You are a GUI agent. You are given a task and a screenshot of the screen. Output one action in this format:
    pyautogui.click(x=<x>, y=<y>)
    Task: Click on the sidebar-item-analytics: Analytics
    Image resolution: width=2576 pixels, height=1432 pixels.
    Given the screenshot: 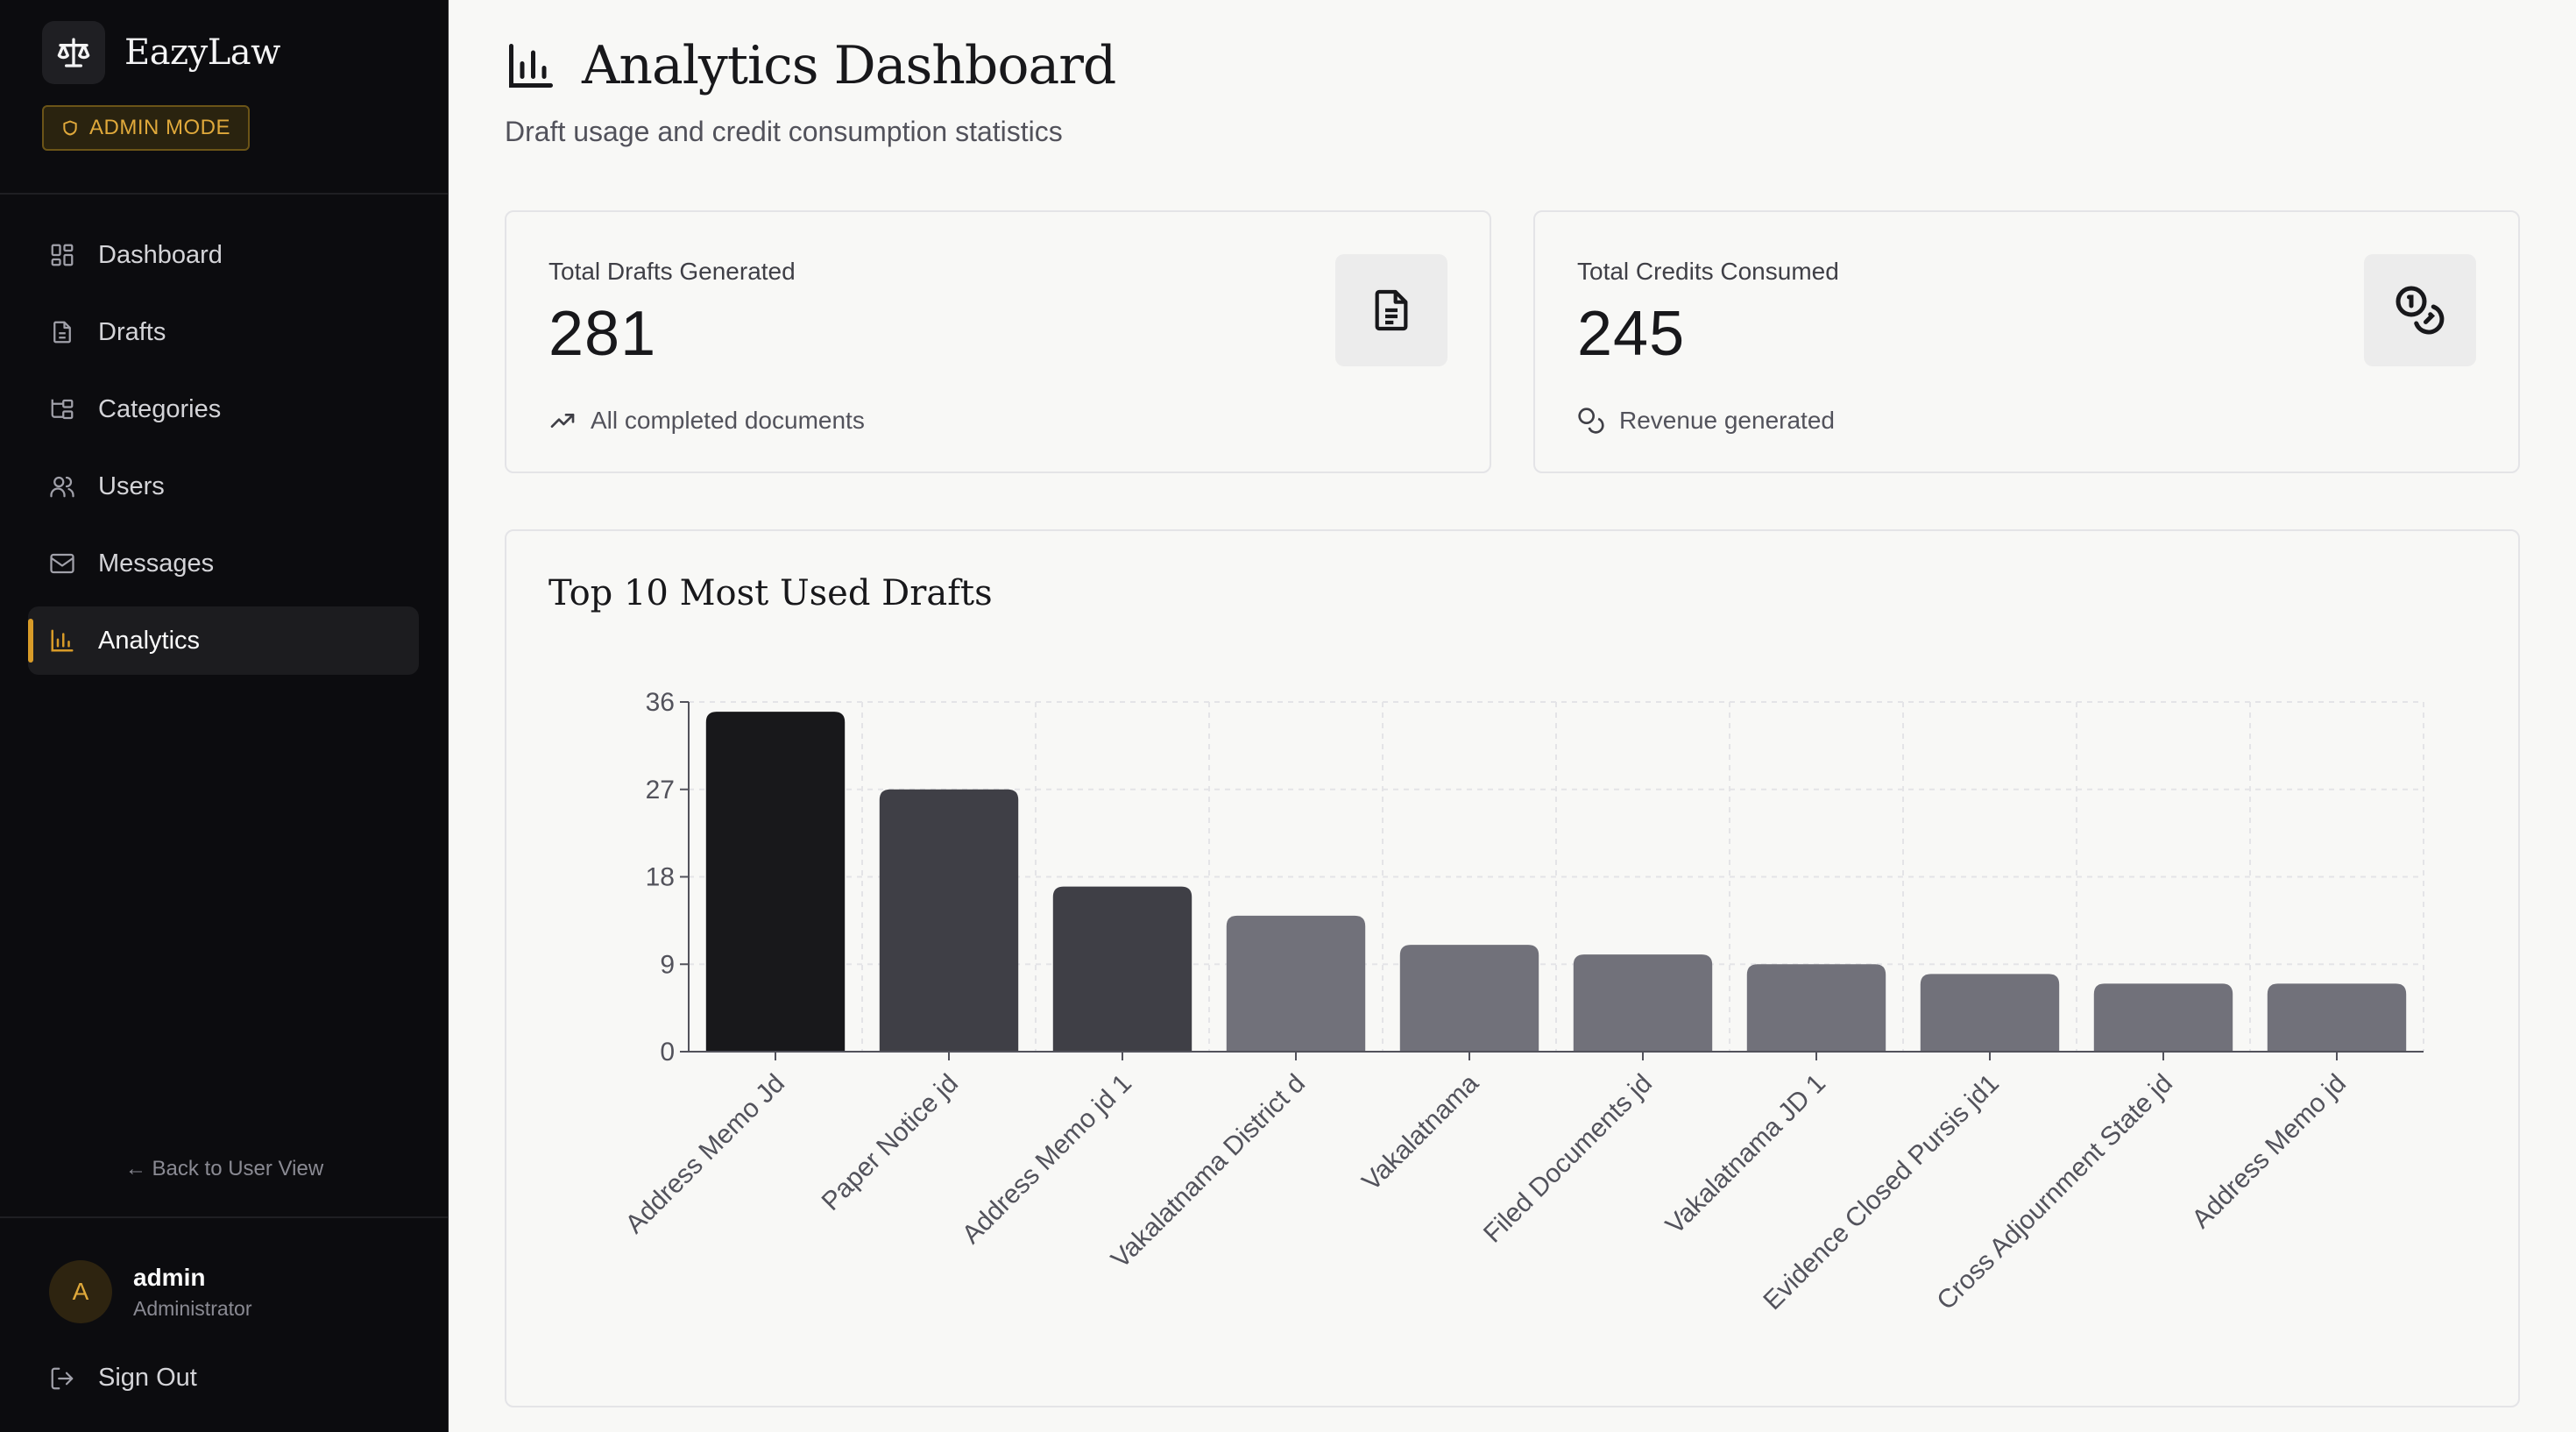 What is the action you would take?
    pyautogui.click(x=223, y=640)
    